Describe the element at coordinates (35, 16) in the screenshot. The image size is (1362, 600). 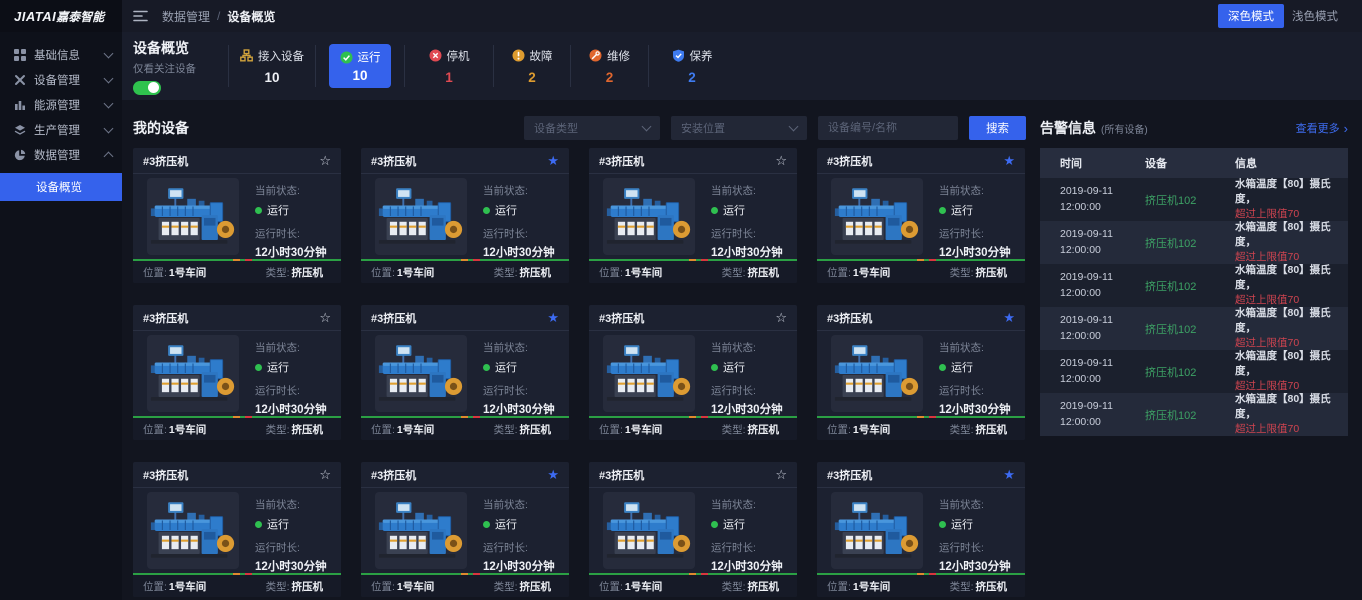
I see `logo-text-en: JIATAI` at that location.